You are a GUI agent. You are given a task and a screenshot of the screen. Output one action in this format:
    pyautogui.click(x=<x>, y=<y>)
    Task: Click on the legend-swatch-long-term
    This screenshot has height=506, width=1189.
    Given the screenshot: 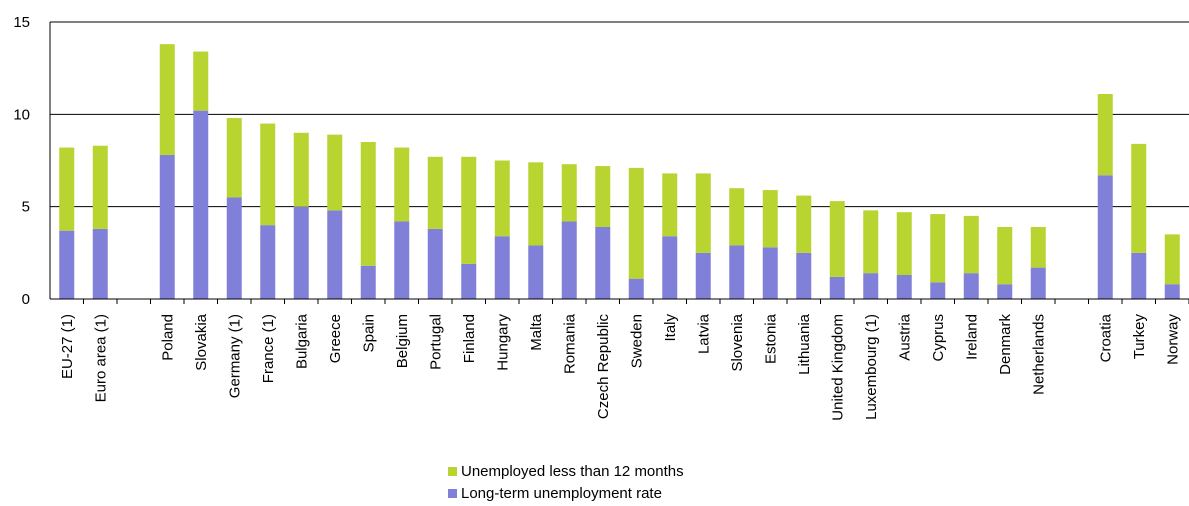 What is the action you would take?
    pyautogui.click(x=452, y=493)
    